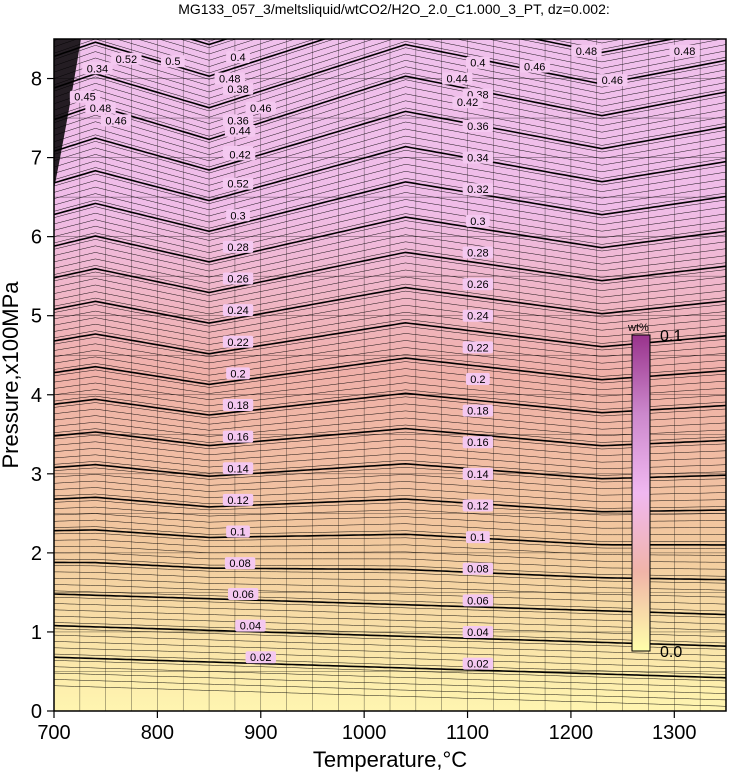 This screenshot has height=776, width=734. What do you see at coordinates (367, 727) in the screenshot?
I see `x-axis-ticks: 700 800 900 1000 1100 1200 1300` at bounding box center [367, 727].